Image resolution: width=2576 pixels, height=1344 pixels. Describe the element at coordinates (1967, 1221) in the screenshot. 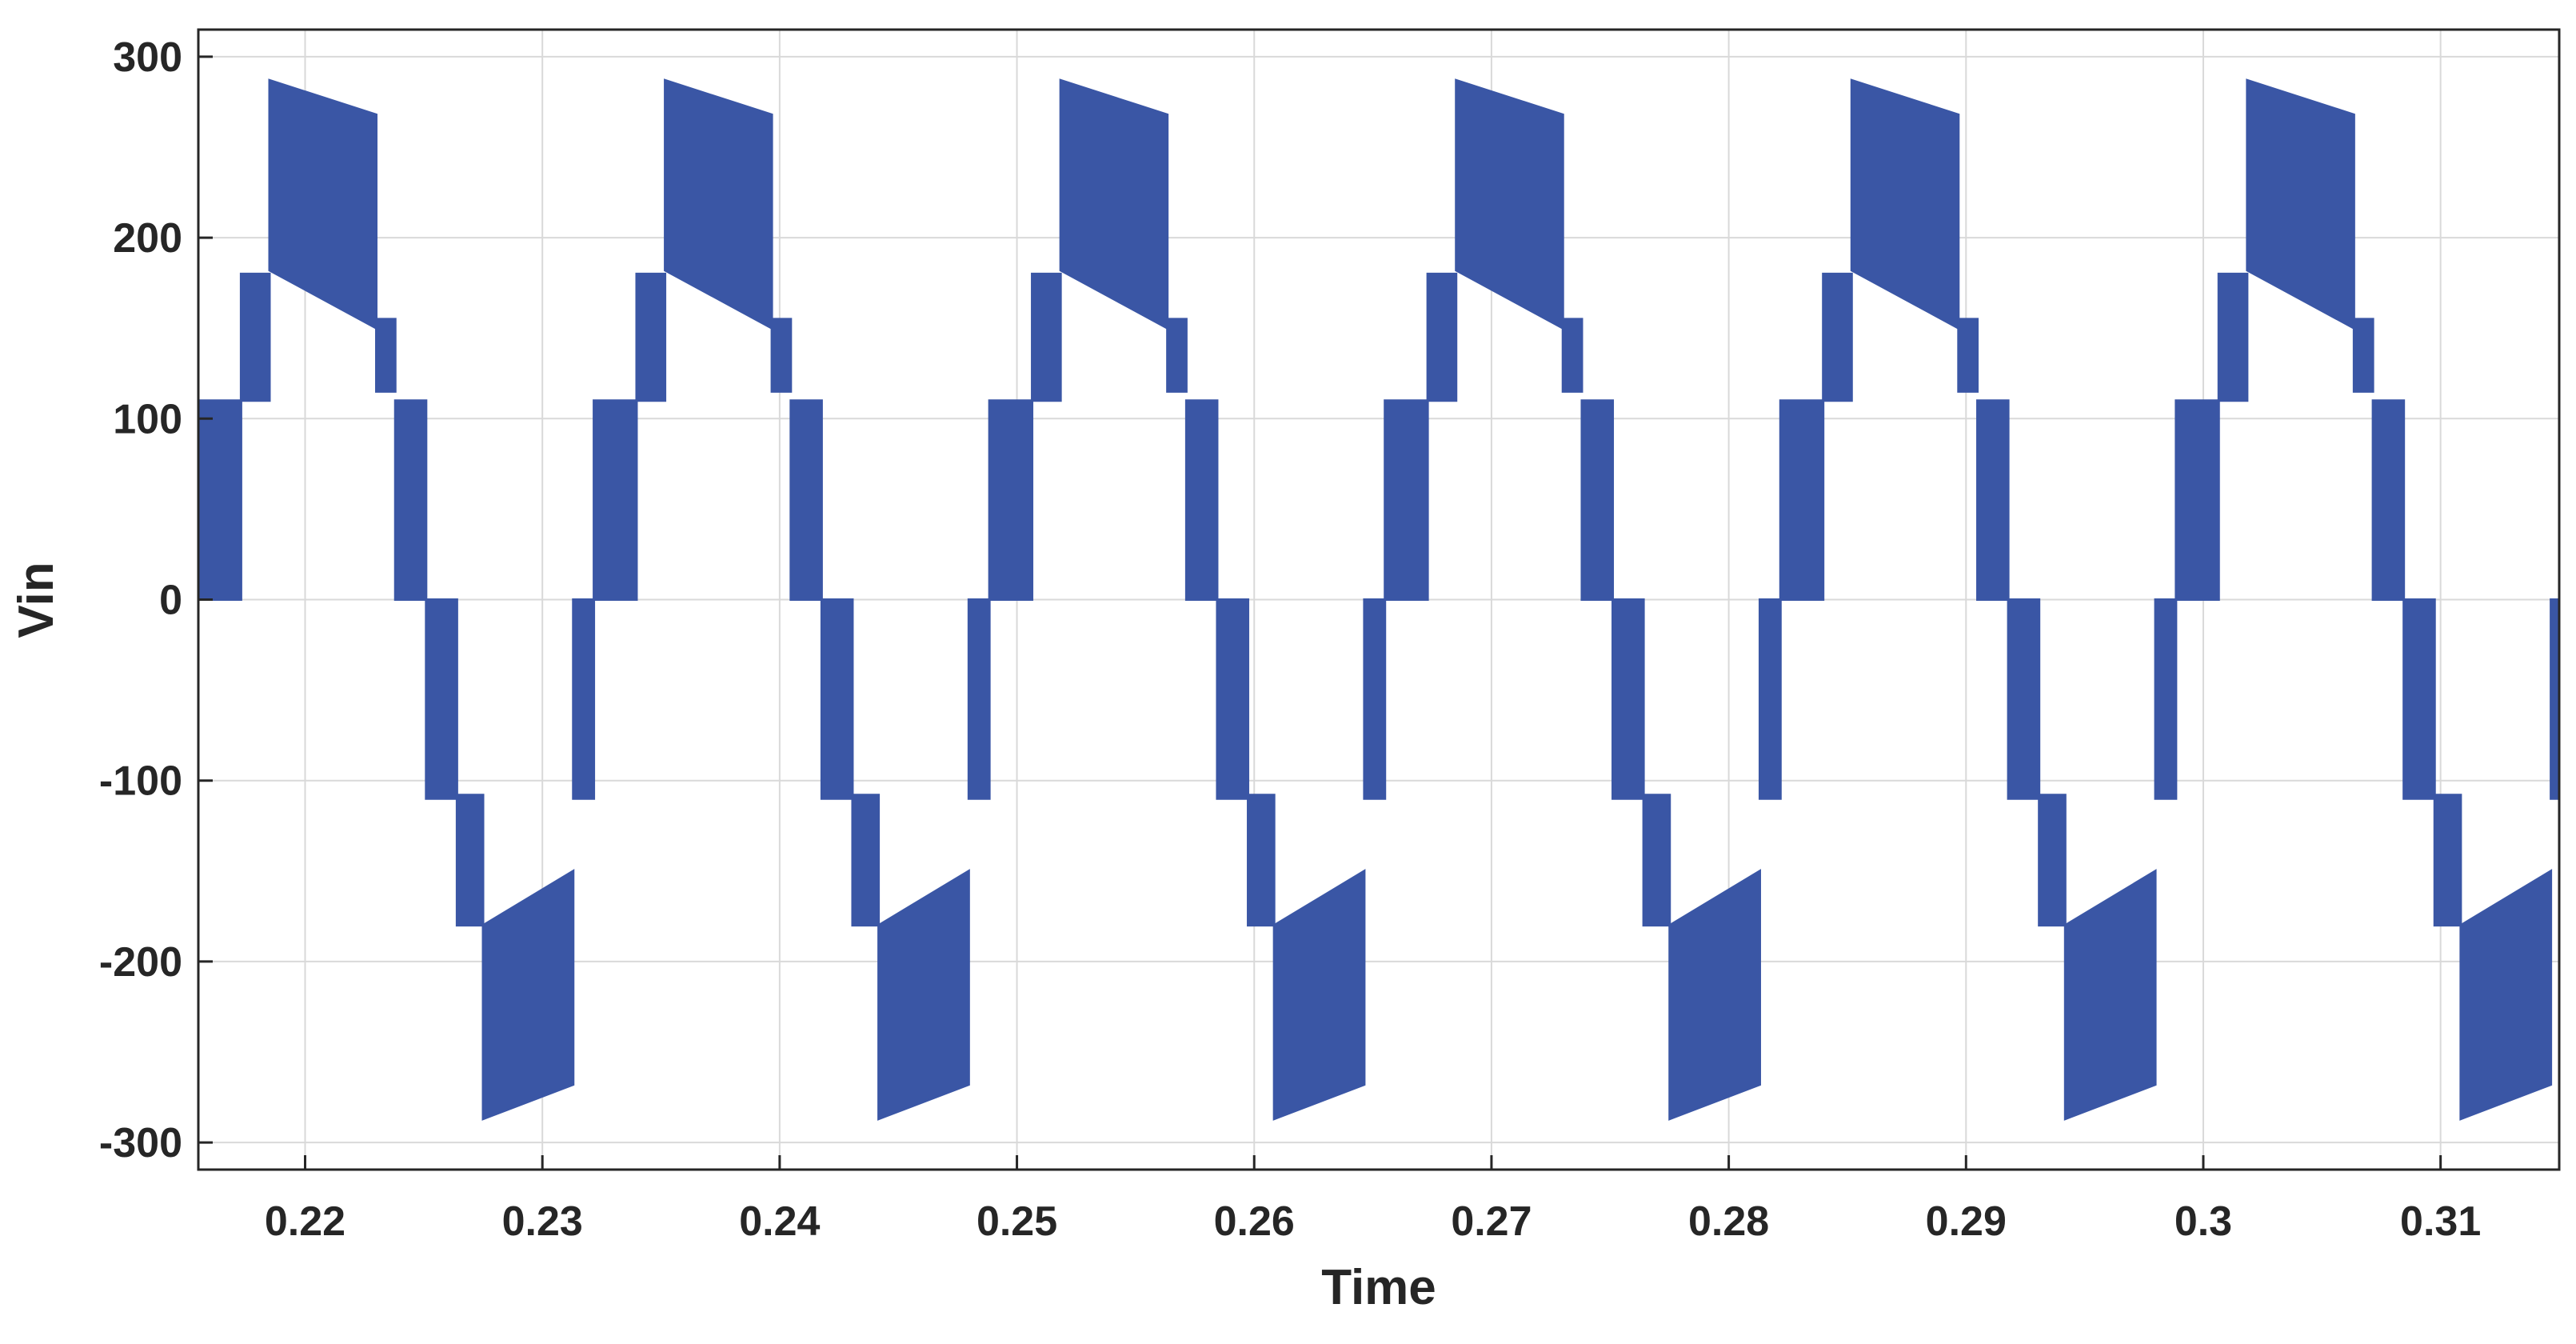

I see `x-tick-label: 0.29` at that location.